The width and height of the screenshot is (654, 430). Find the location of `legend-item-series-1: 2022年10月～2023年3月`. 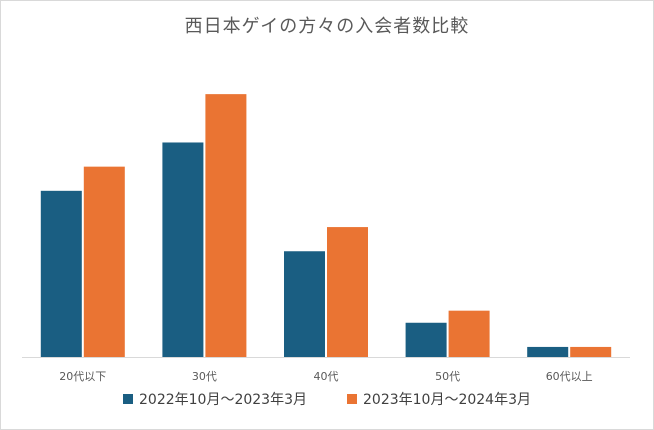

legend-item-series-1: 2022年10月～2023年3月 is located at coordinates (215, 399).